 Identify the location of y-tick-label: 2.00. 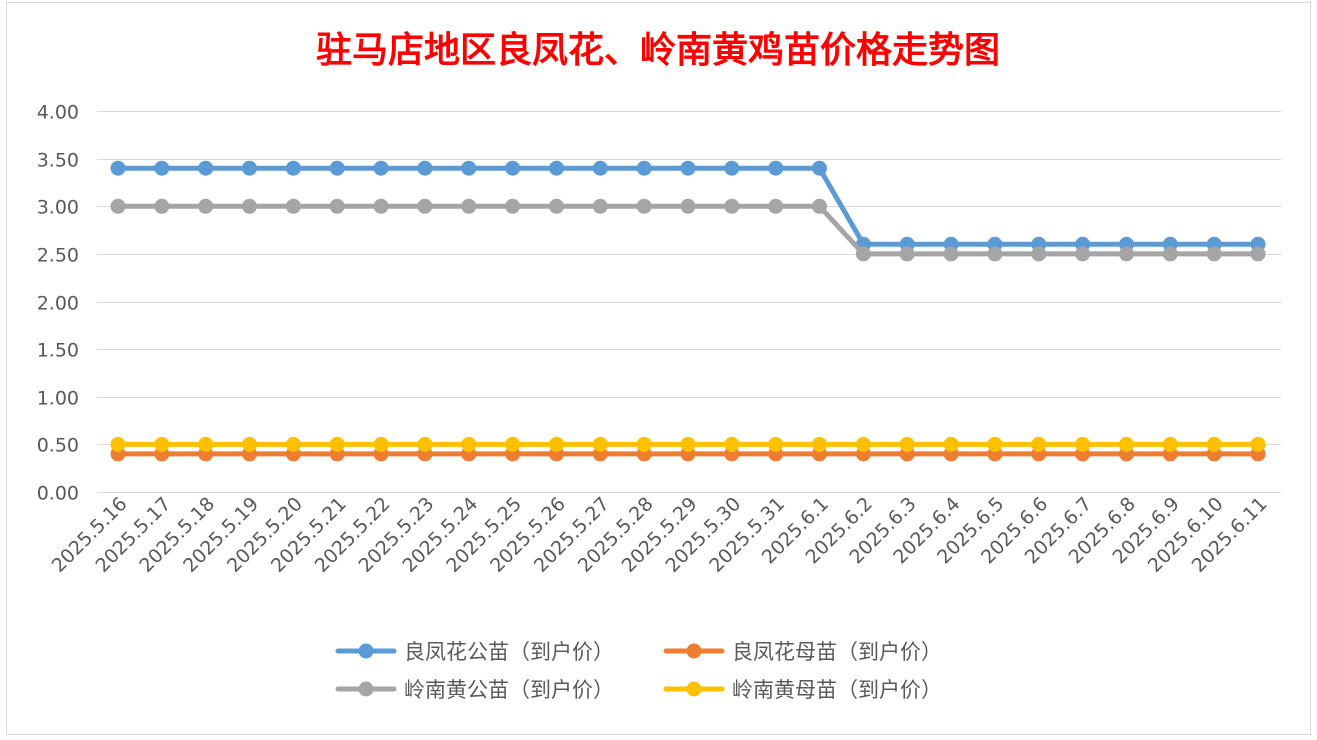
(58, 304).